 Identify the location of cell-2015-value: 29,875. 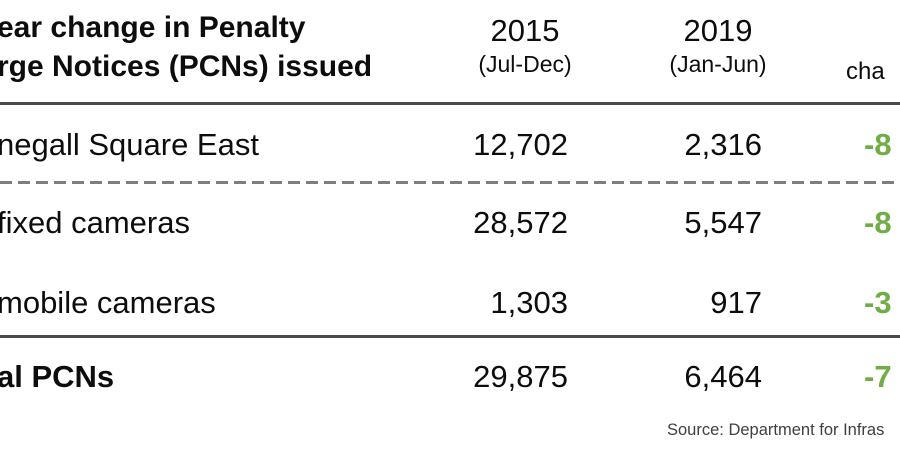
(520, 376).